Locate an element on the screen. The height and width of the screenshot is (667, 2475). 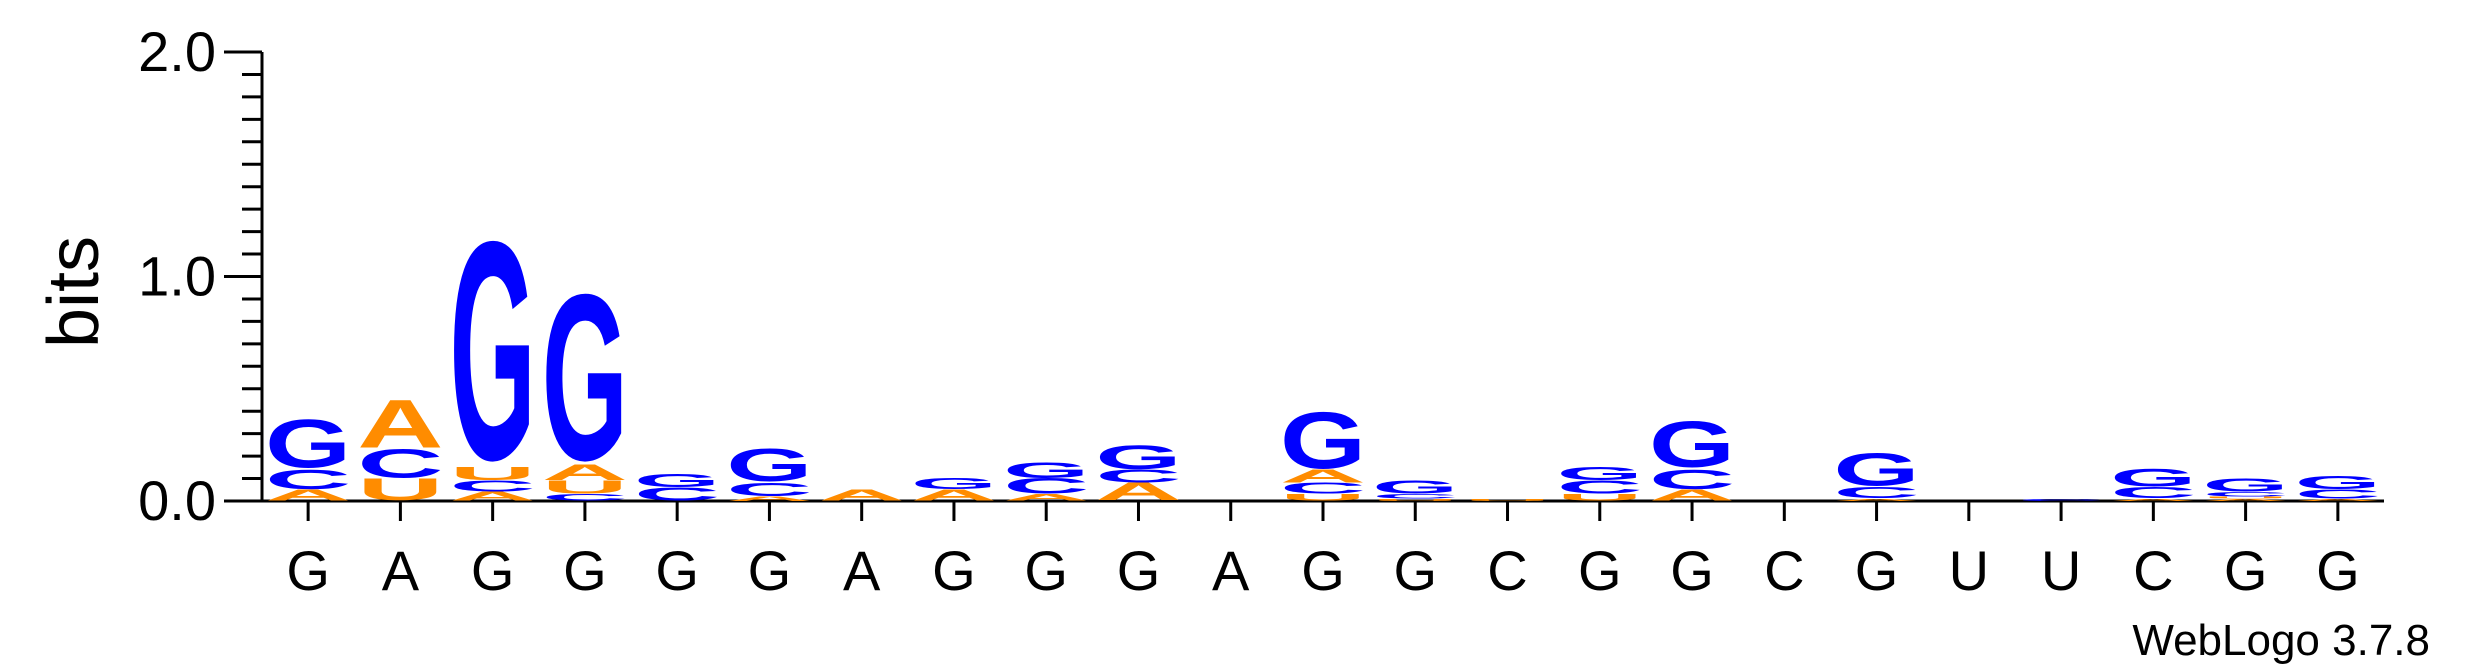
y-axis: 0.0 1.0 2.0 is located at coordinates (201, 276).